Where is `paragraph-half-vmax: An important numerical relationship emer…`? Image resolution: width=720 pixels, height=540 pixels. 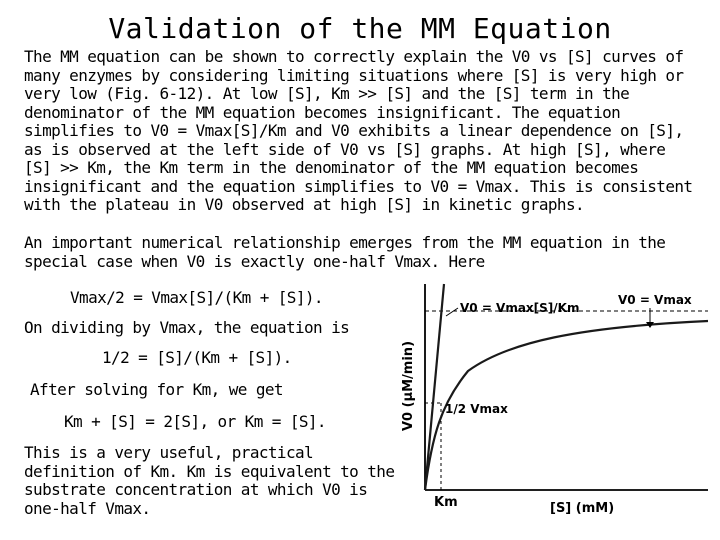 paragraph-half-vmax: An important numerical relationship emer… is located at coordinates (345, 252).